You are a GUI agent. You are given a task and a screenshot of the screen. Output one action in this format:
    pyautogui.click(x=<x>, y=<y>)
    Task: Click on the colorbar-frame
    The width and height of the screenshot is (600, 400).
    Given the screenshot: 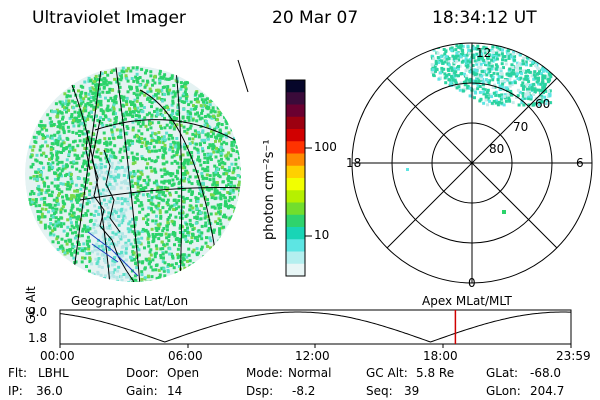 What is the action you would take?
    pyautogui.click(x=295, y=178)
    